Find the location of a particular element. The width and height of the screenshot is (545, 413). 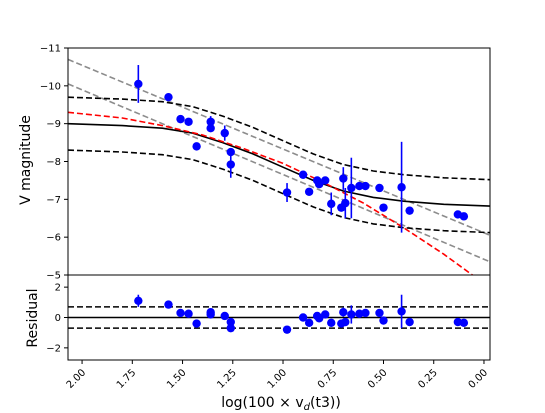

x-tick-label: 1.00 is located at coordinates (278, 379).